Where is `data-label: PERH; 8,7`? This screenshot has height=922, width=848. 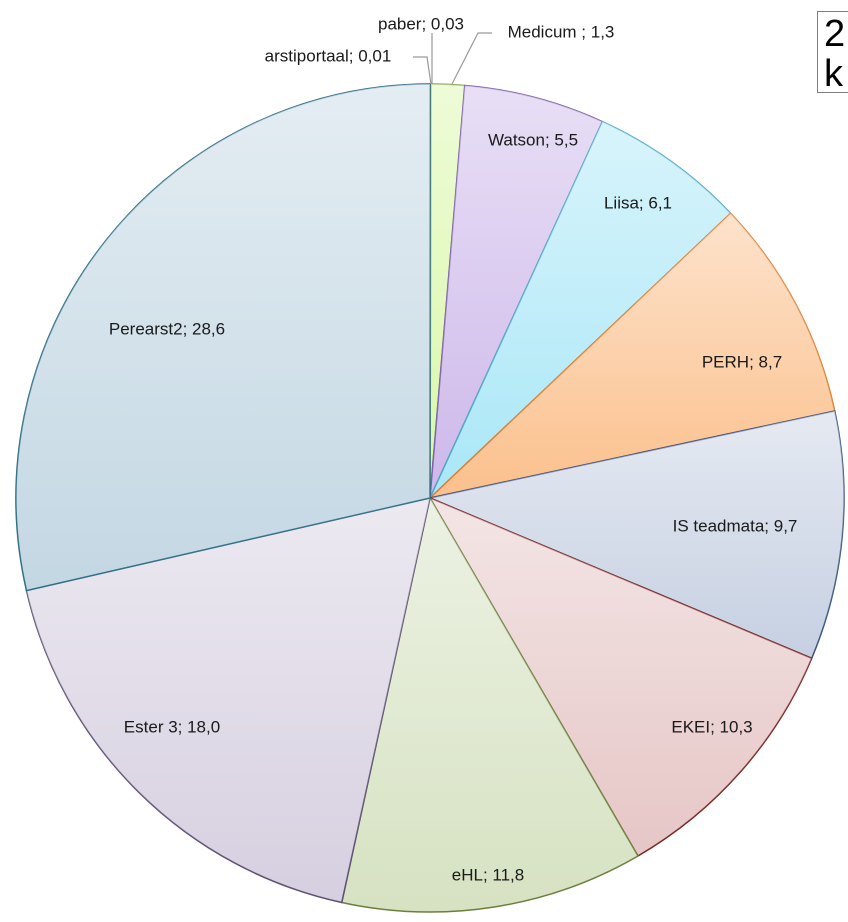
data-label: PERH; 8,7 is located at coordinates (742, 361).